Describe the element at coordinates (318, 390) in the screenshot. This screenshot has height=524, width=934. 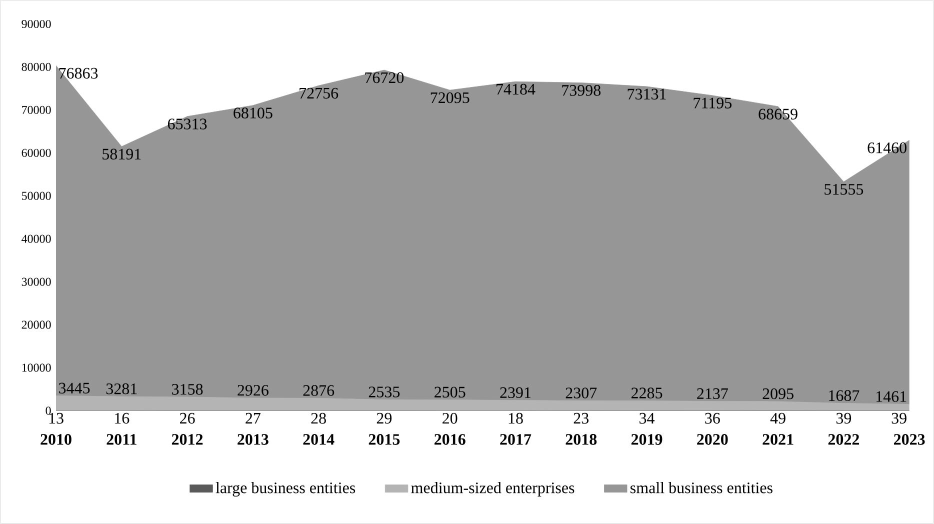
I see `data-label: 2876` at that location.